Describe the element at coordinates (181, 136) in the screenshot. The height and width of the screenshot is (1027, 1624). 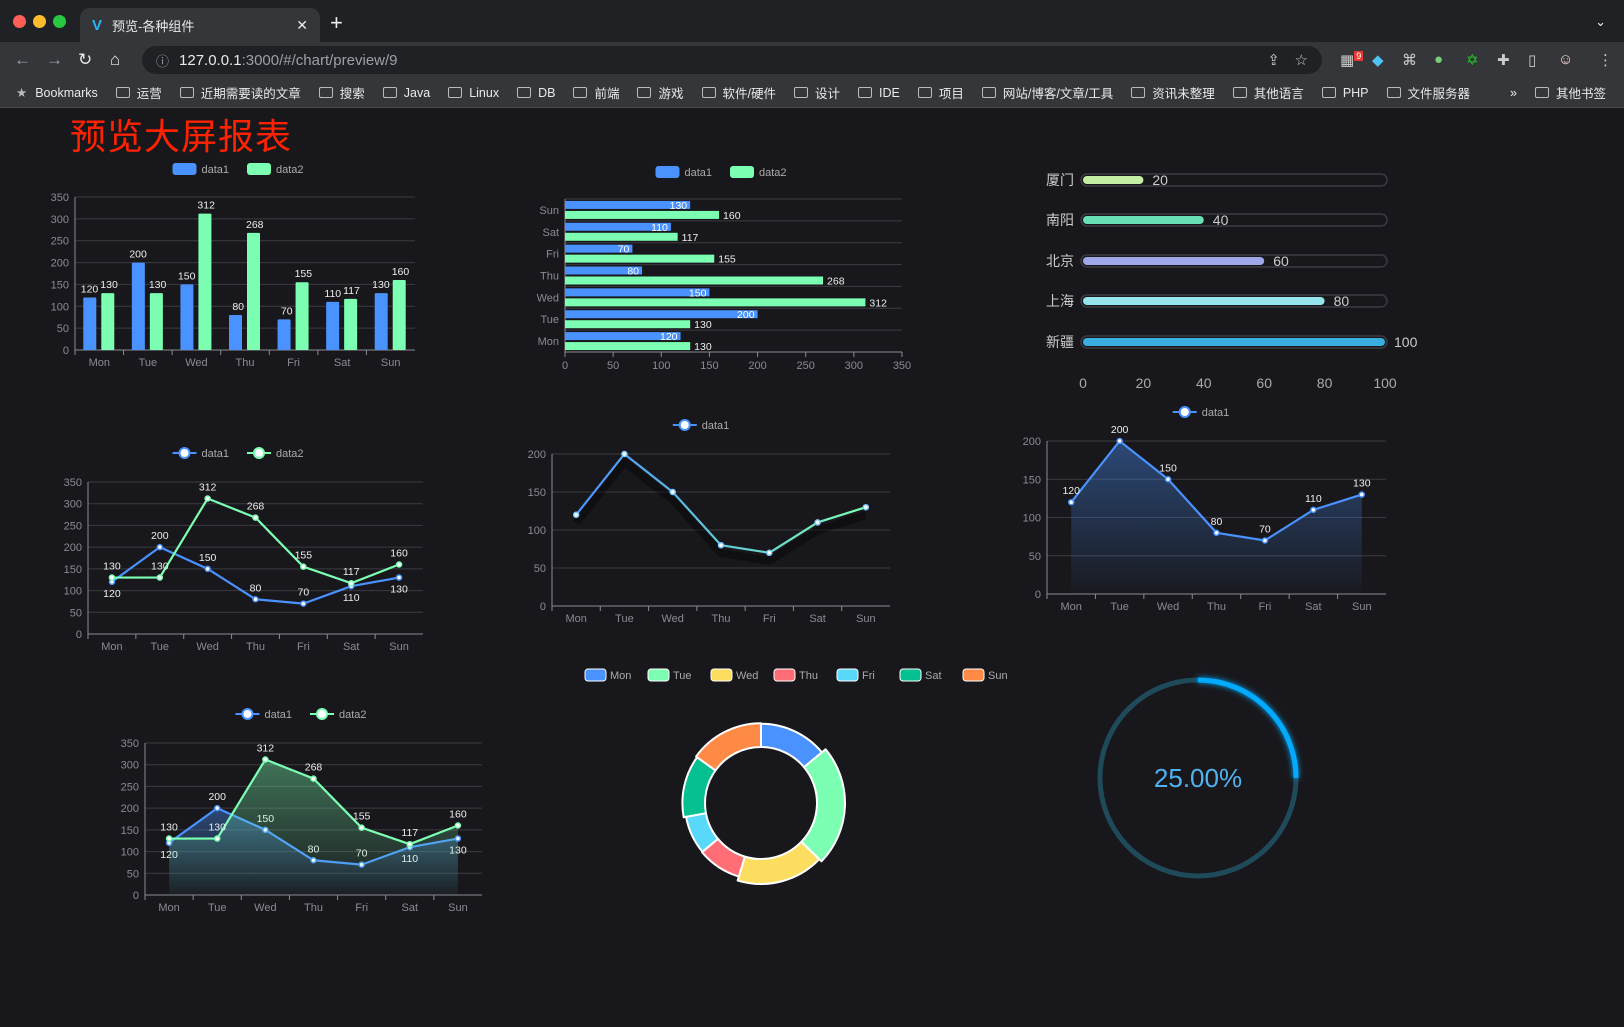
I see `page-title: 预览大屏报表` at that location.